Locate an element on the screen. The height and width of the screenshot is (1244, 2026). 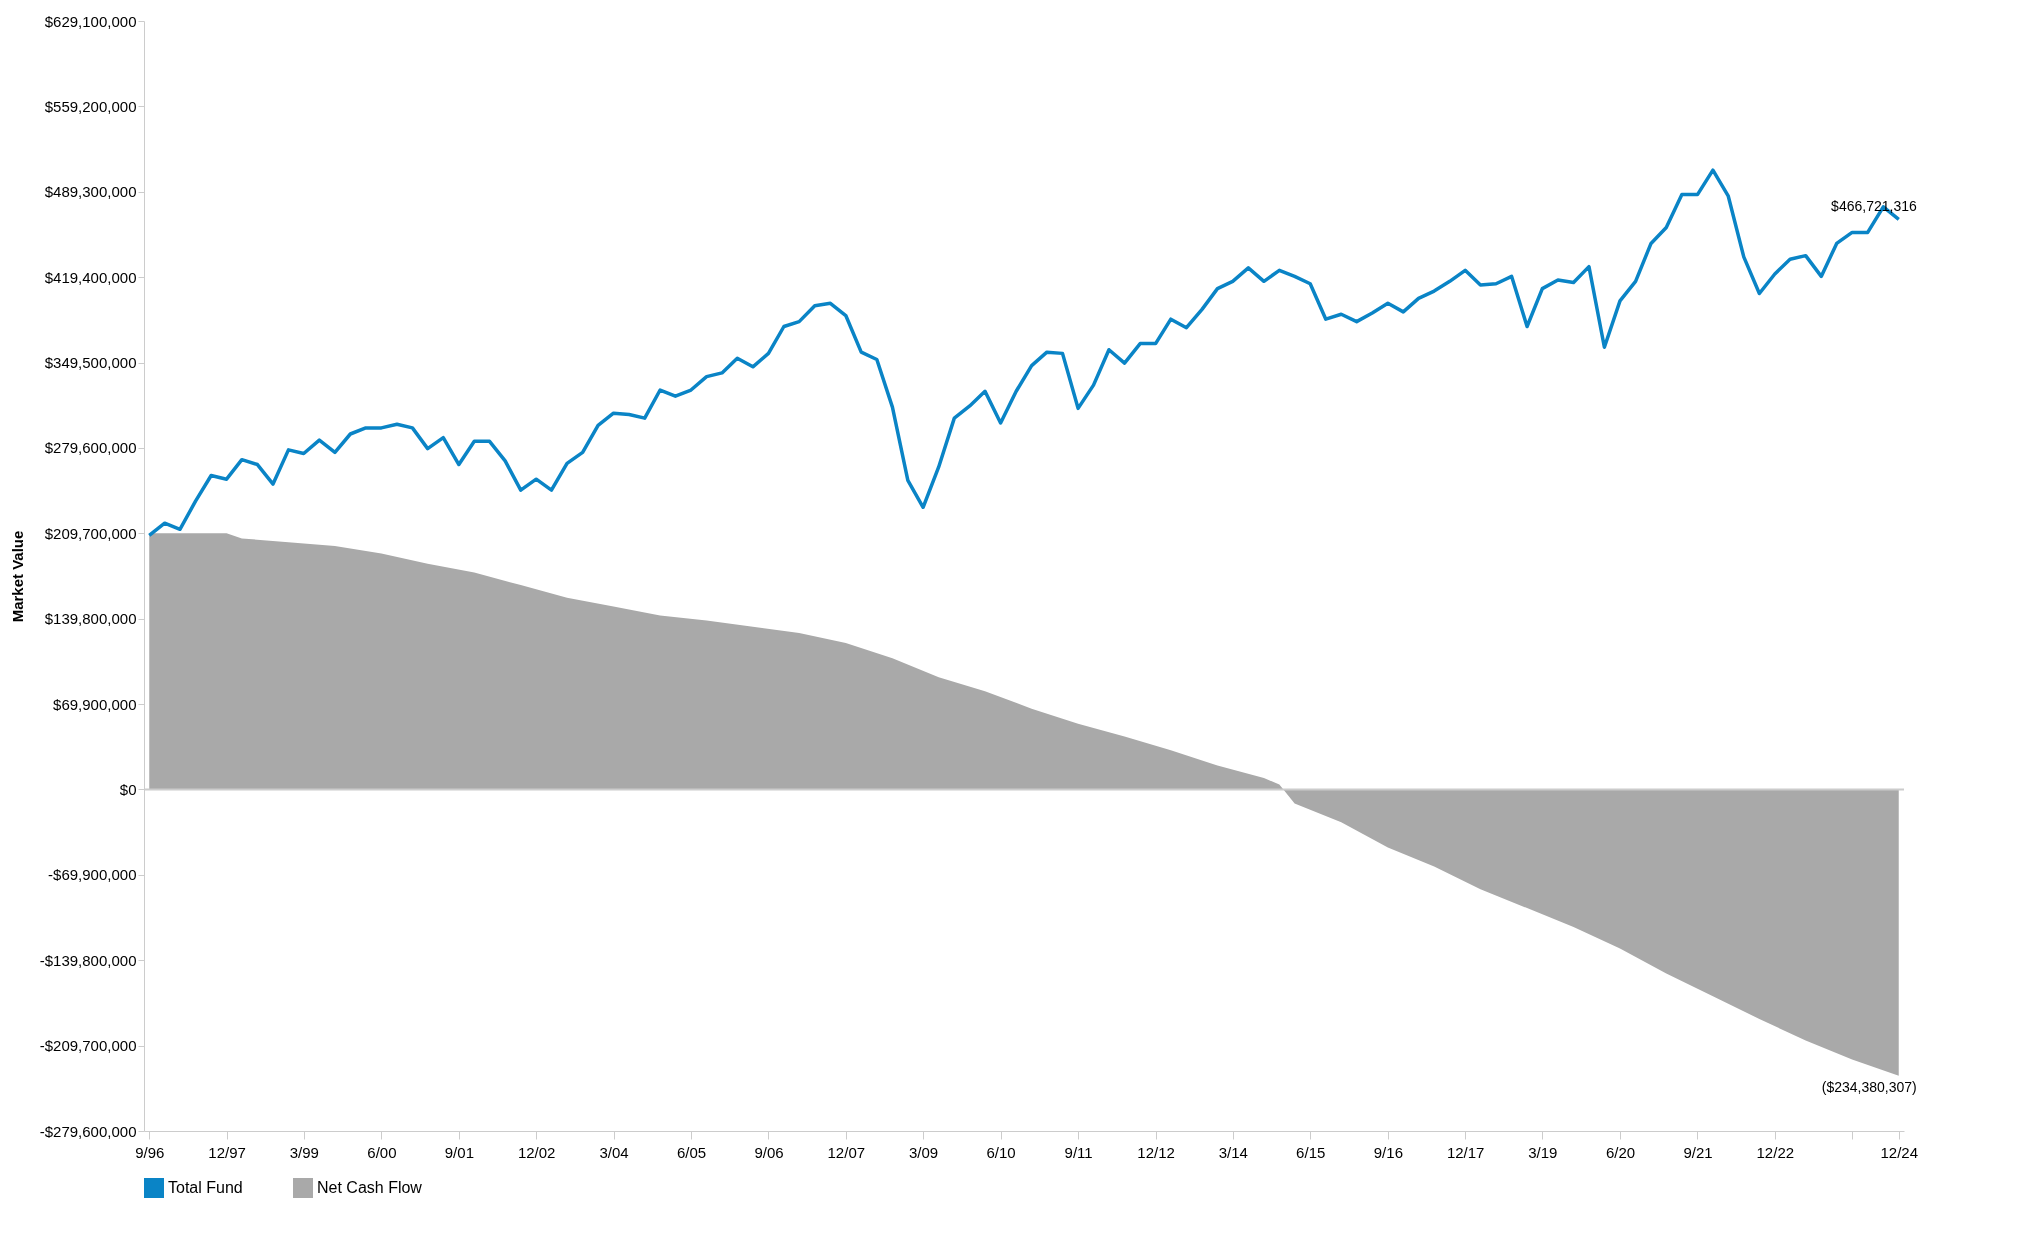
x-tick-label: 3/14 is located at coordinates (1233, 1152).